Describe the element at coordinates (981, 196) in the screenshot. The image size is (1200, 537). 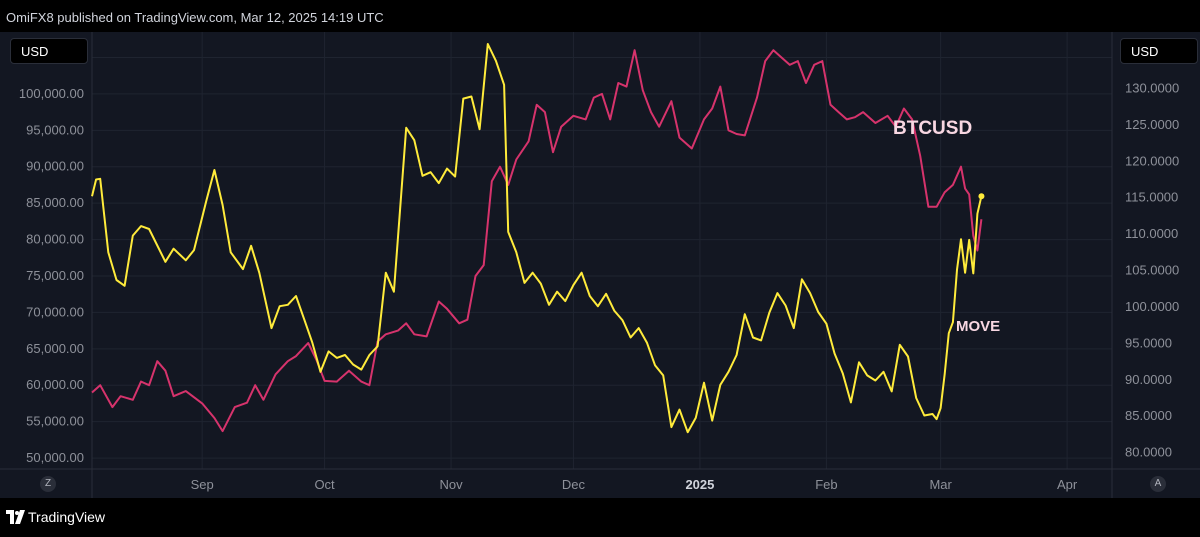
I see `series-endpoint-move` at that location.